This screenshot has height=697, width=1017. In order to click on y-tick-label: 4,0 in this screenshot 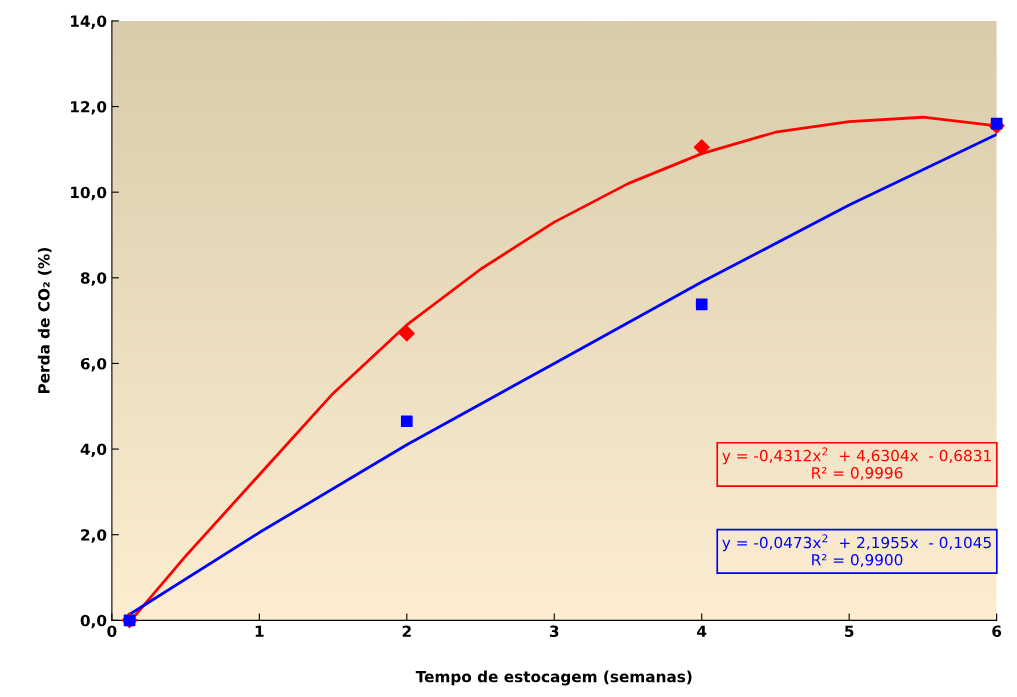, I will do `click(93, 450)`.